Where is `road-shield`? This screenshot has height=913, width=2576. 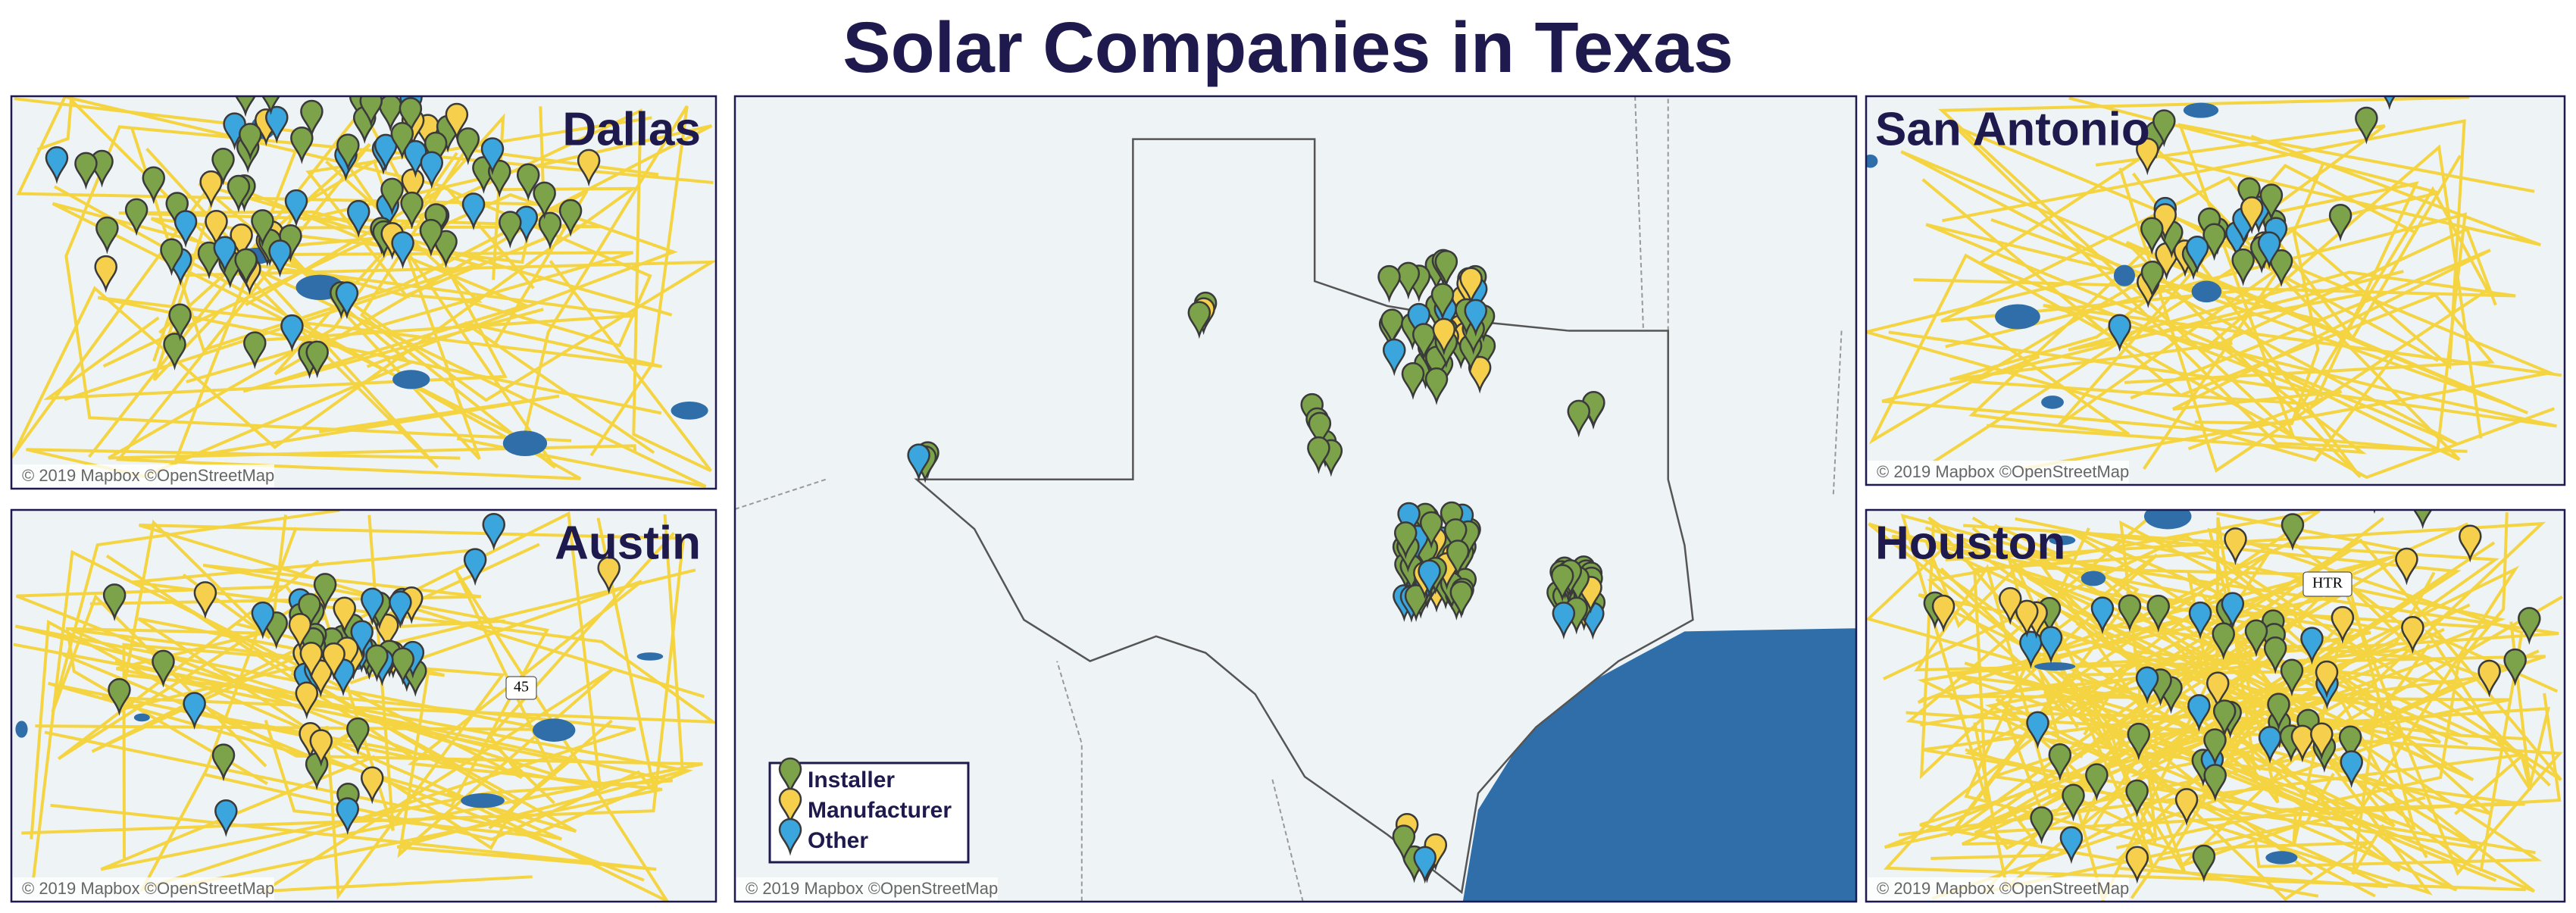
road-shield is located at coordinates (521, 688).